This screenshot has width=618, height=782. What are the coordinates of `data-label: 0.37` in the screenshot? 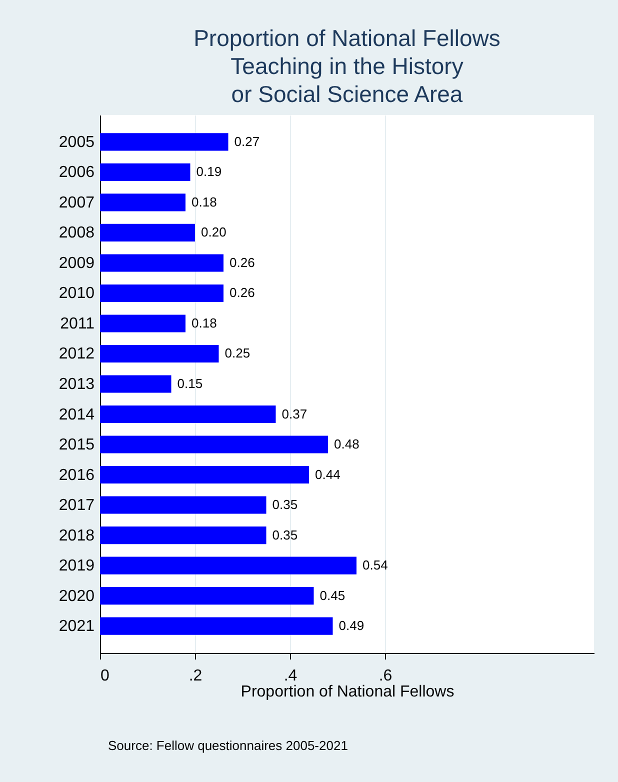 It's located at (295, 414).